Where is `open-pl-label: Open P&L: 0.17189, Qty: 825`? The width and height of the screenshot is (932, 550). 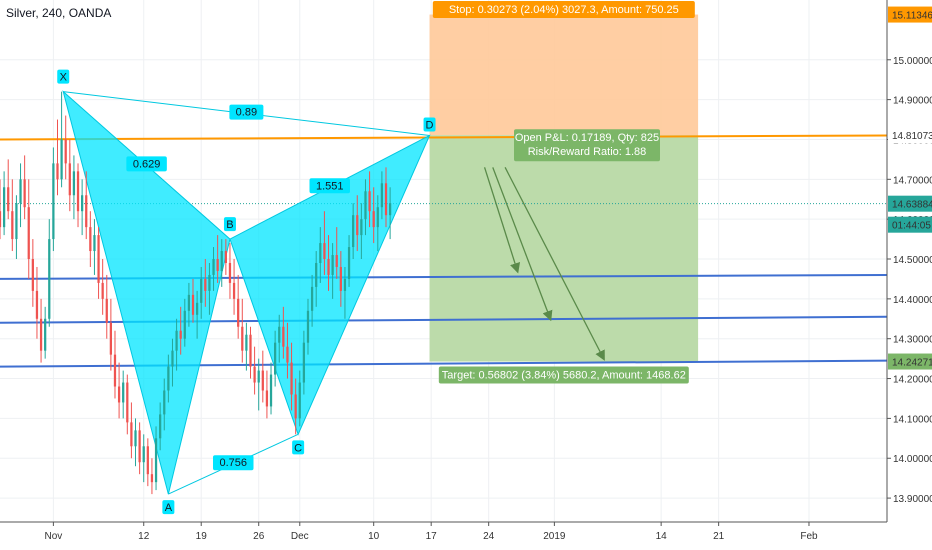 open-pl-label: Open P&L: 0.17189, Qty: 825 is located at coordinates (587, 138).